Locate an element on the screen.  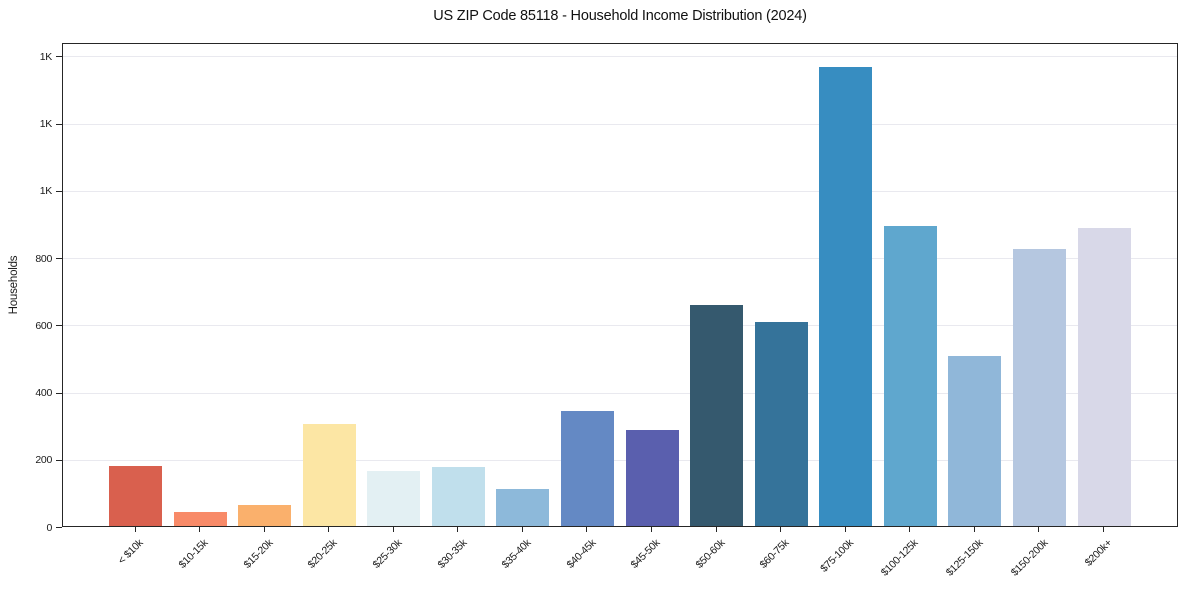
x-tick-label-text: $150-200k is located at coordinates (1029, 558).